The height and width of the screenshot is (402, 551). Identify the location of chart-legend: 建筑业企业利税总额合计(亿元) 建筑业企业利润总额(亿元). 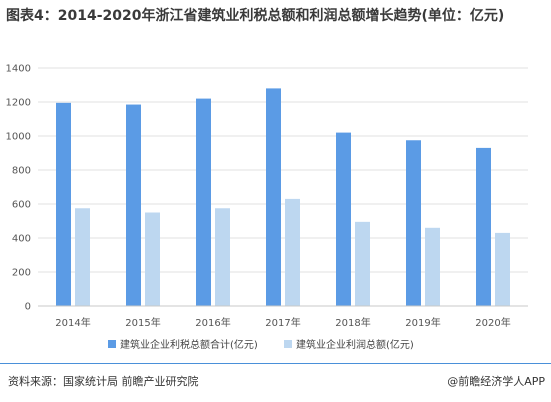
(275, 344).